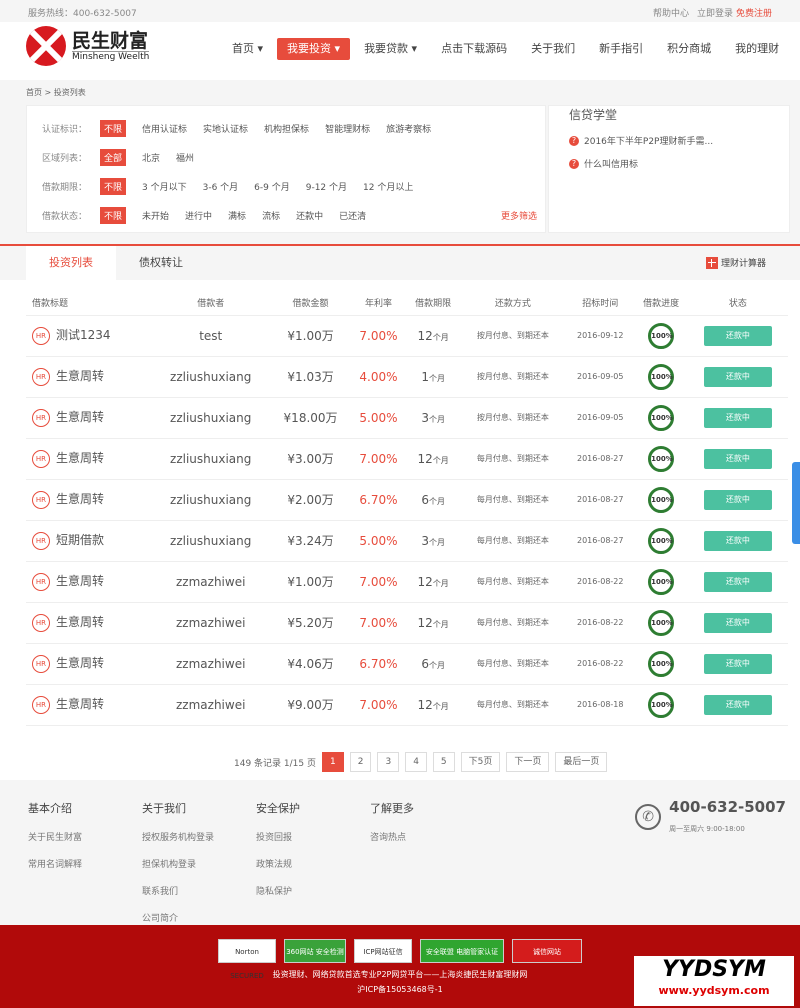 The height and width of the screenshot is (1008, 800). I want to click on tab-debt-transfer: 债权转让, so click(161, 262).